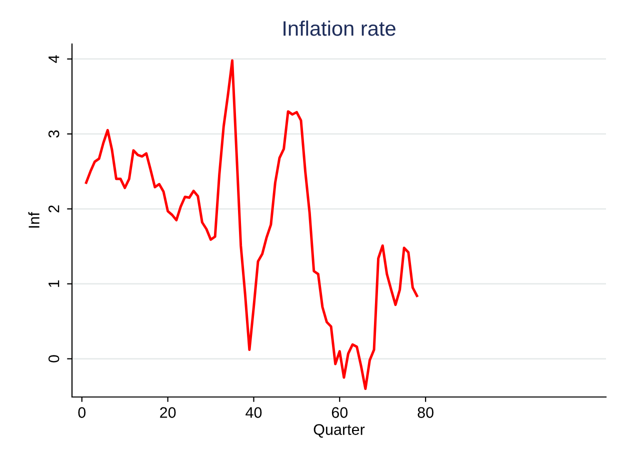  What do you see at coordinates (54, 358) in the screenshot?
I see `y-tick-label: 0` at bounding box center [54, 358].